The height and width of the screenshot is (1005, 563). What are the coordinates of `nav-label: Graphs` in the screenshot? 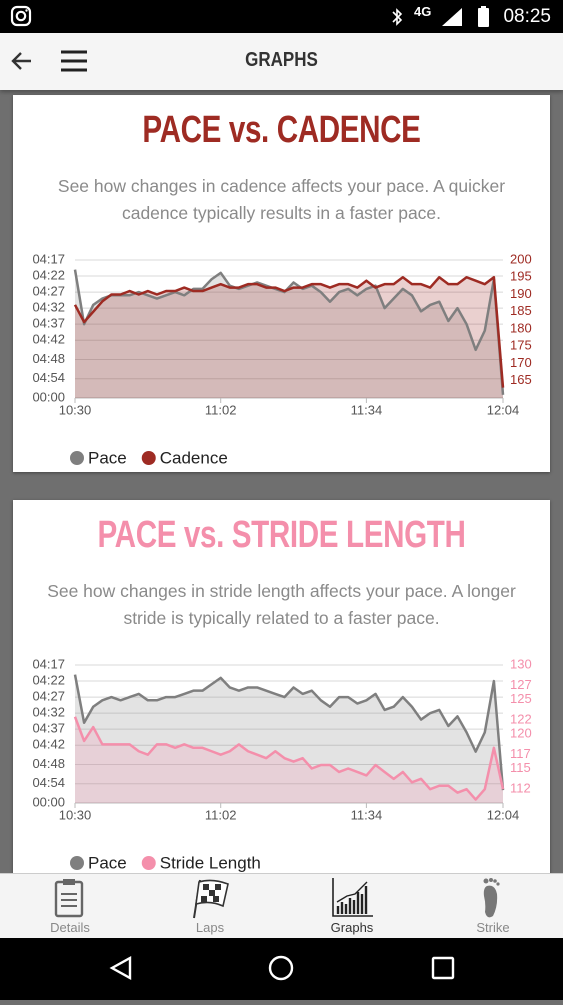 It's located at (352, 927).